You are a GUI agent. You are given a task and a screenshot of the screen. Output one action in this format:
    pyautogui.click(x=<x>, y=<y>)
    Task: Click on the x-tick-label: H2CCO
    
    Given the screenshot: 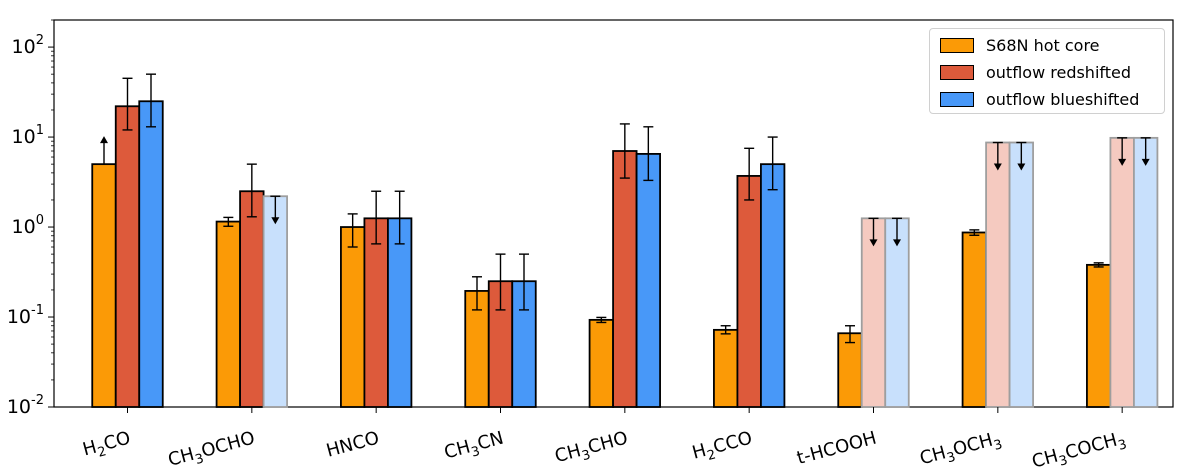 What is the action you would take?
    pyautogui.click(x=723, y=448)
    